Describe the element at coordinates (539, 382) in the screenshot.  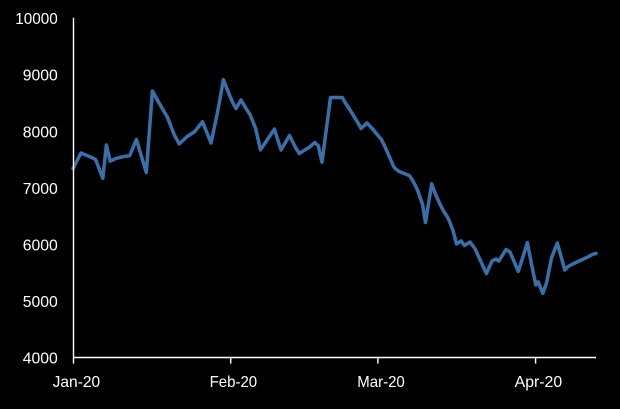
I see `svg-text: Apr-20` at that location.